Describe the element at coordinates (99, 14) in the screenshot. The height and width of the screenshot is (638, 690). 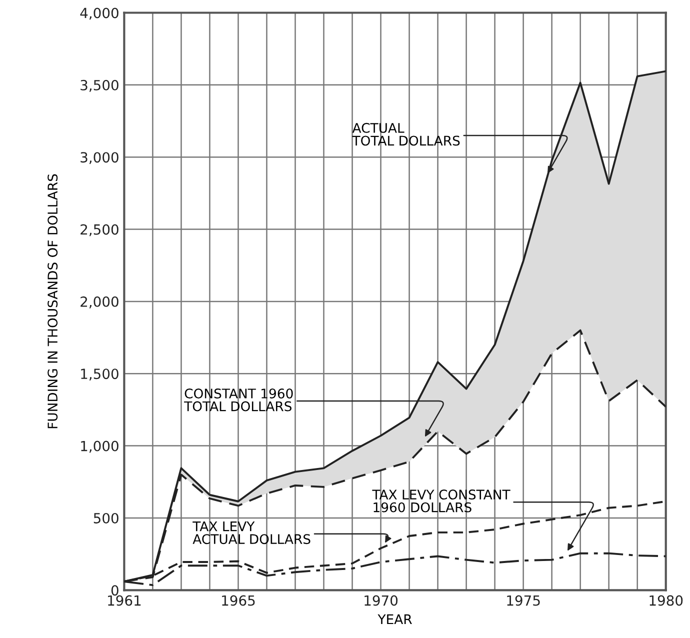
I see `y-tick-label: 4,000` at that location.